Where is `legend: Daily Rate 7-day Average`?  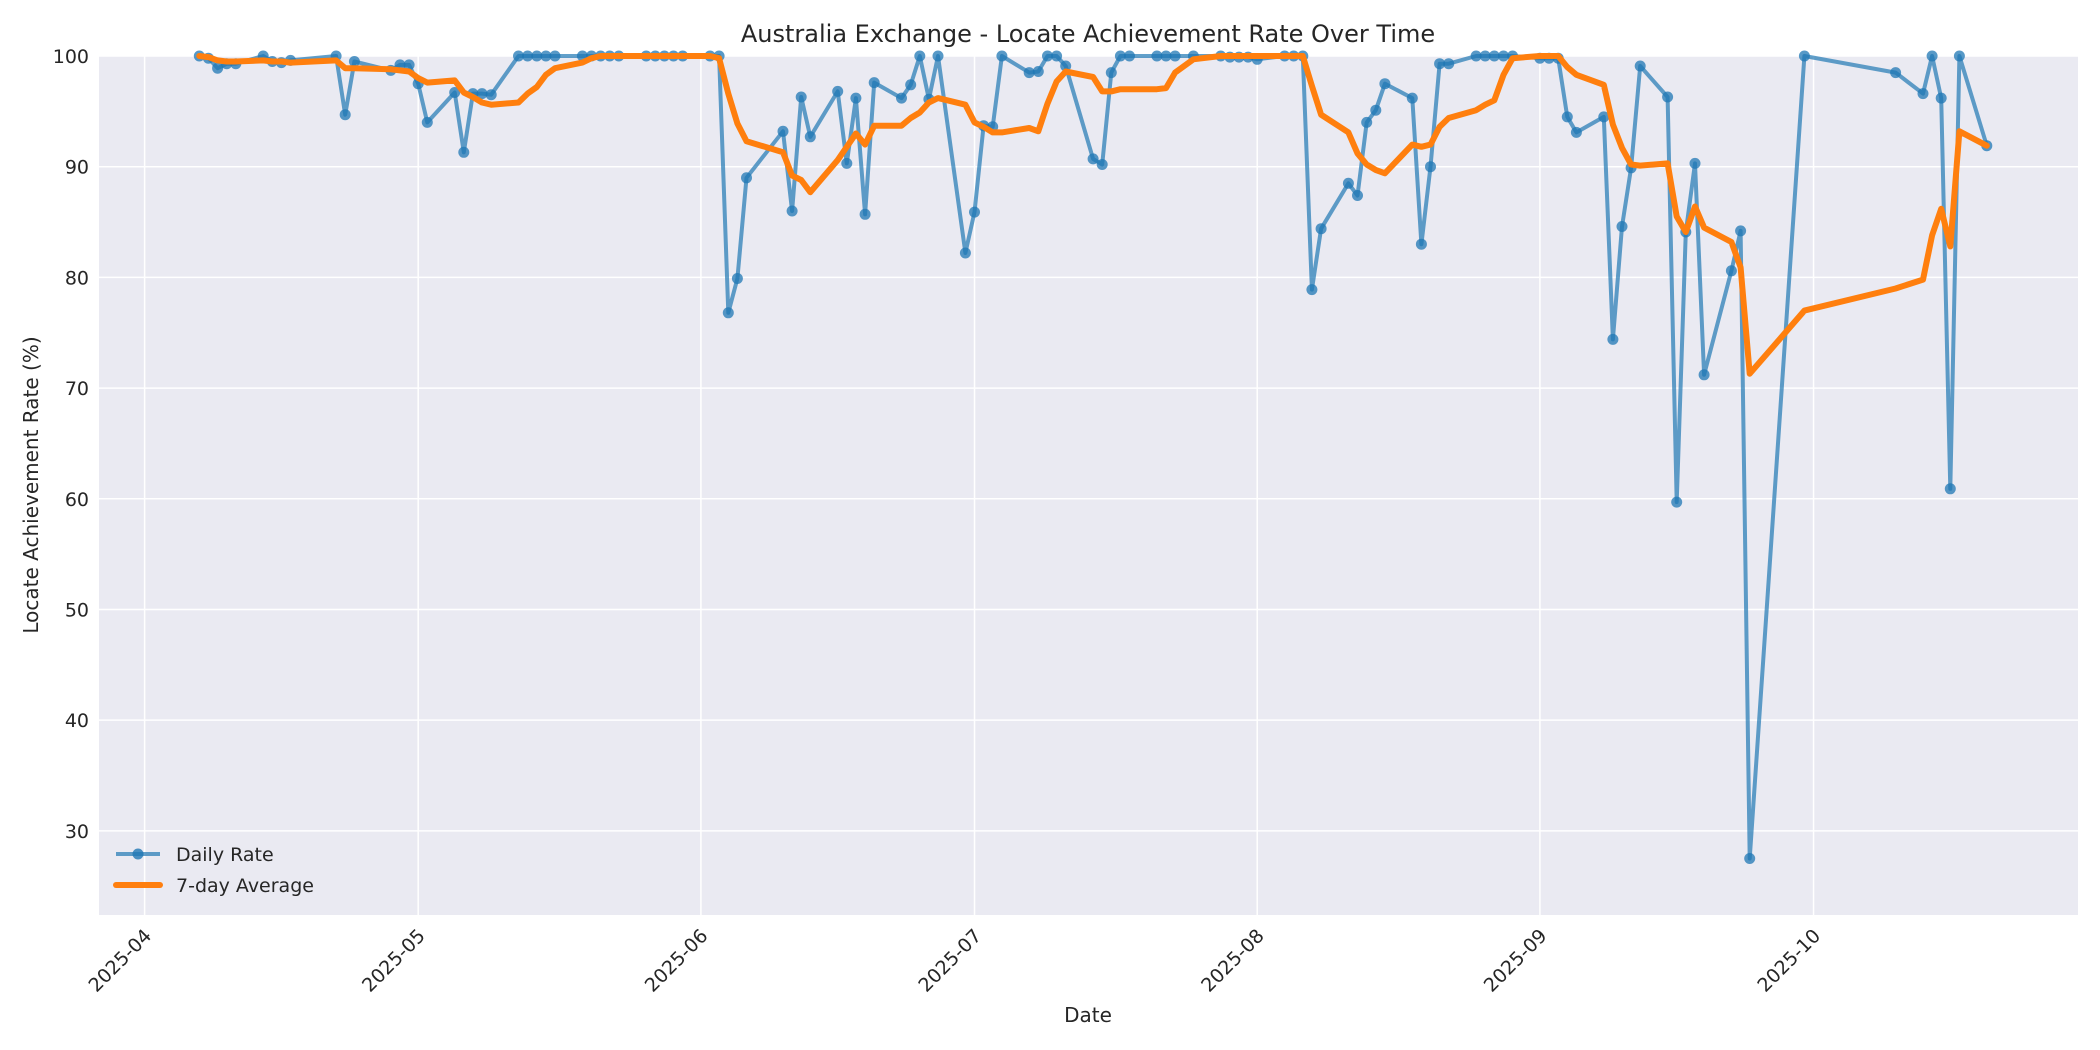
legend: Daily Rate 7-day Average is located at coordinates (213, 870).